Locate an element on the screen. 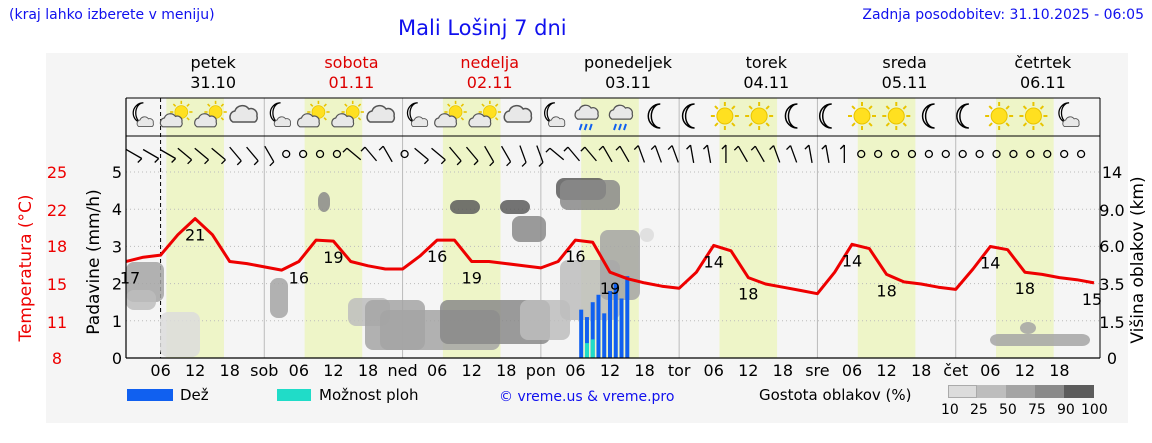 The height and width of the screenshot is (443, 1152). sun-disc is located at coordinates (862, 116).